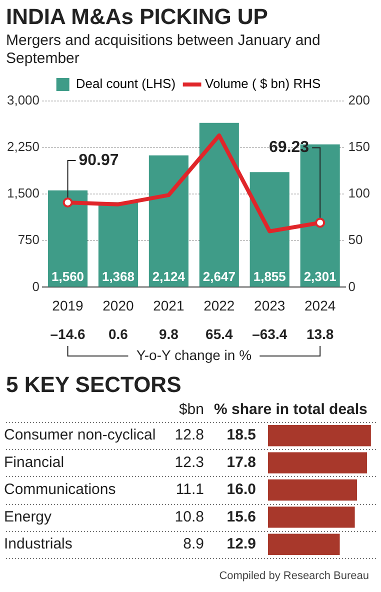  Describe the element at coordinates (164, 50) in the screenshot. I see `chart-subtitle: Mergers and acquisitions between January and September` at that location.